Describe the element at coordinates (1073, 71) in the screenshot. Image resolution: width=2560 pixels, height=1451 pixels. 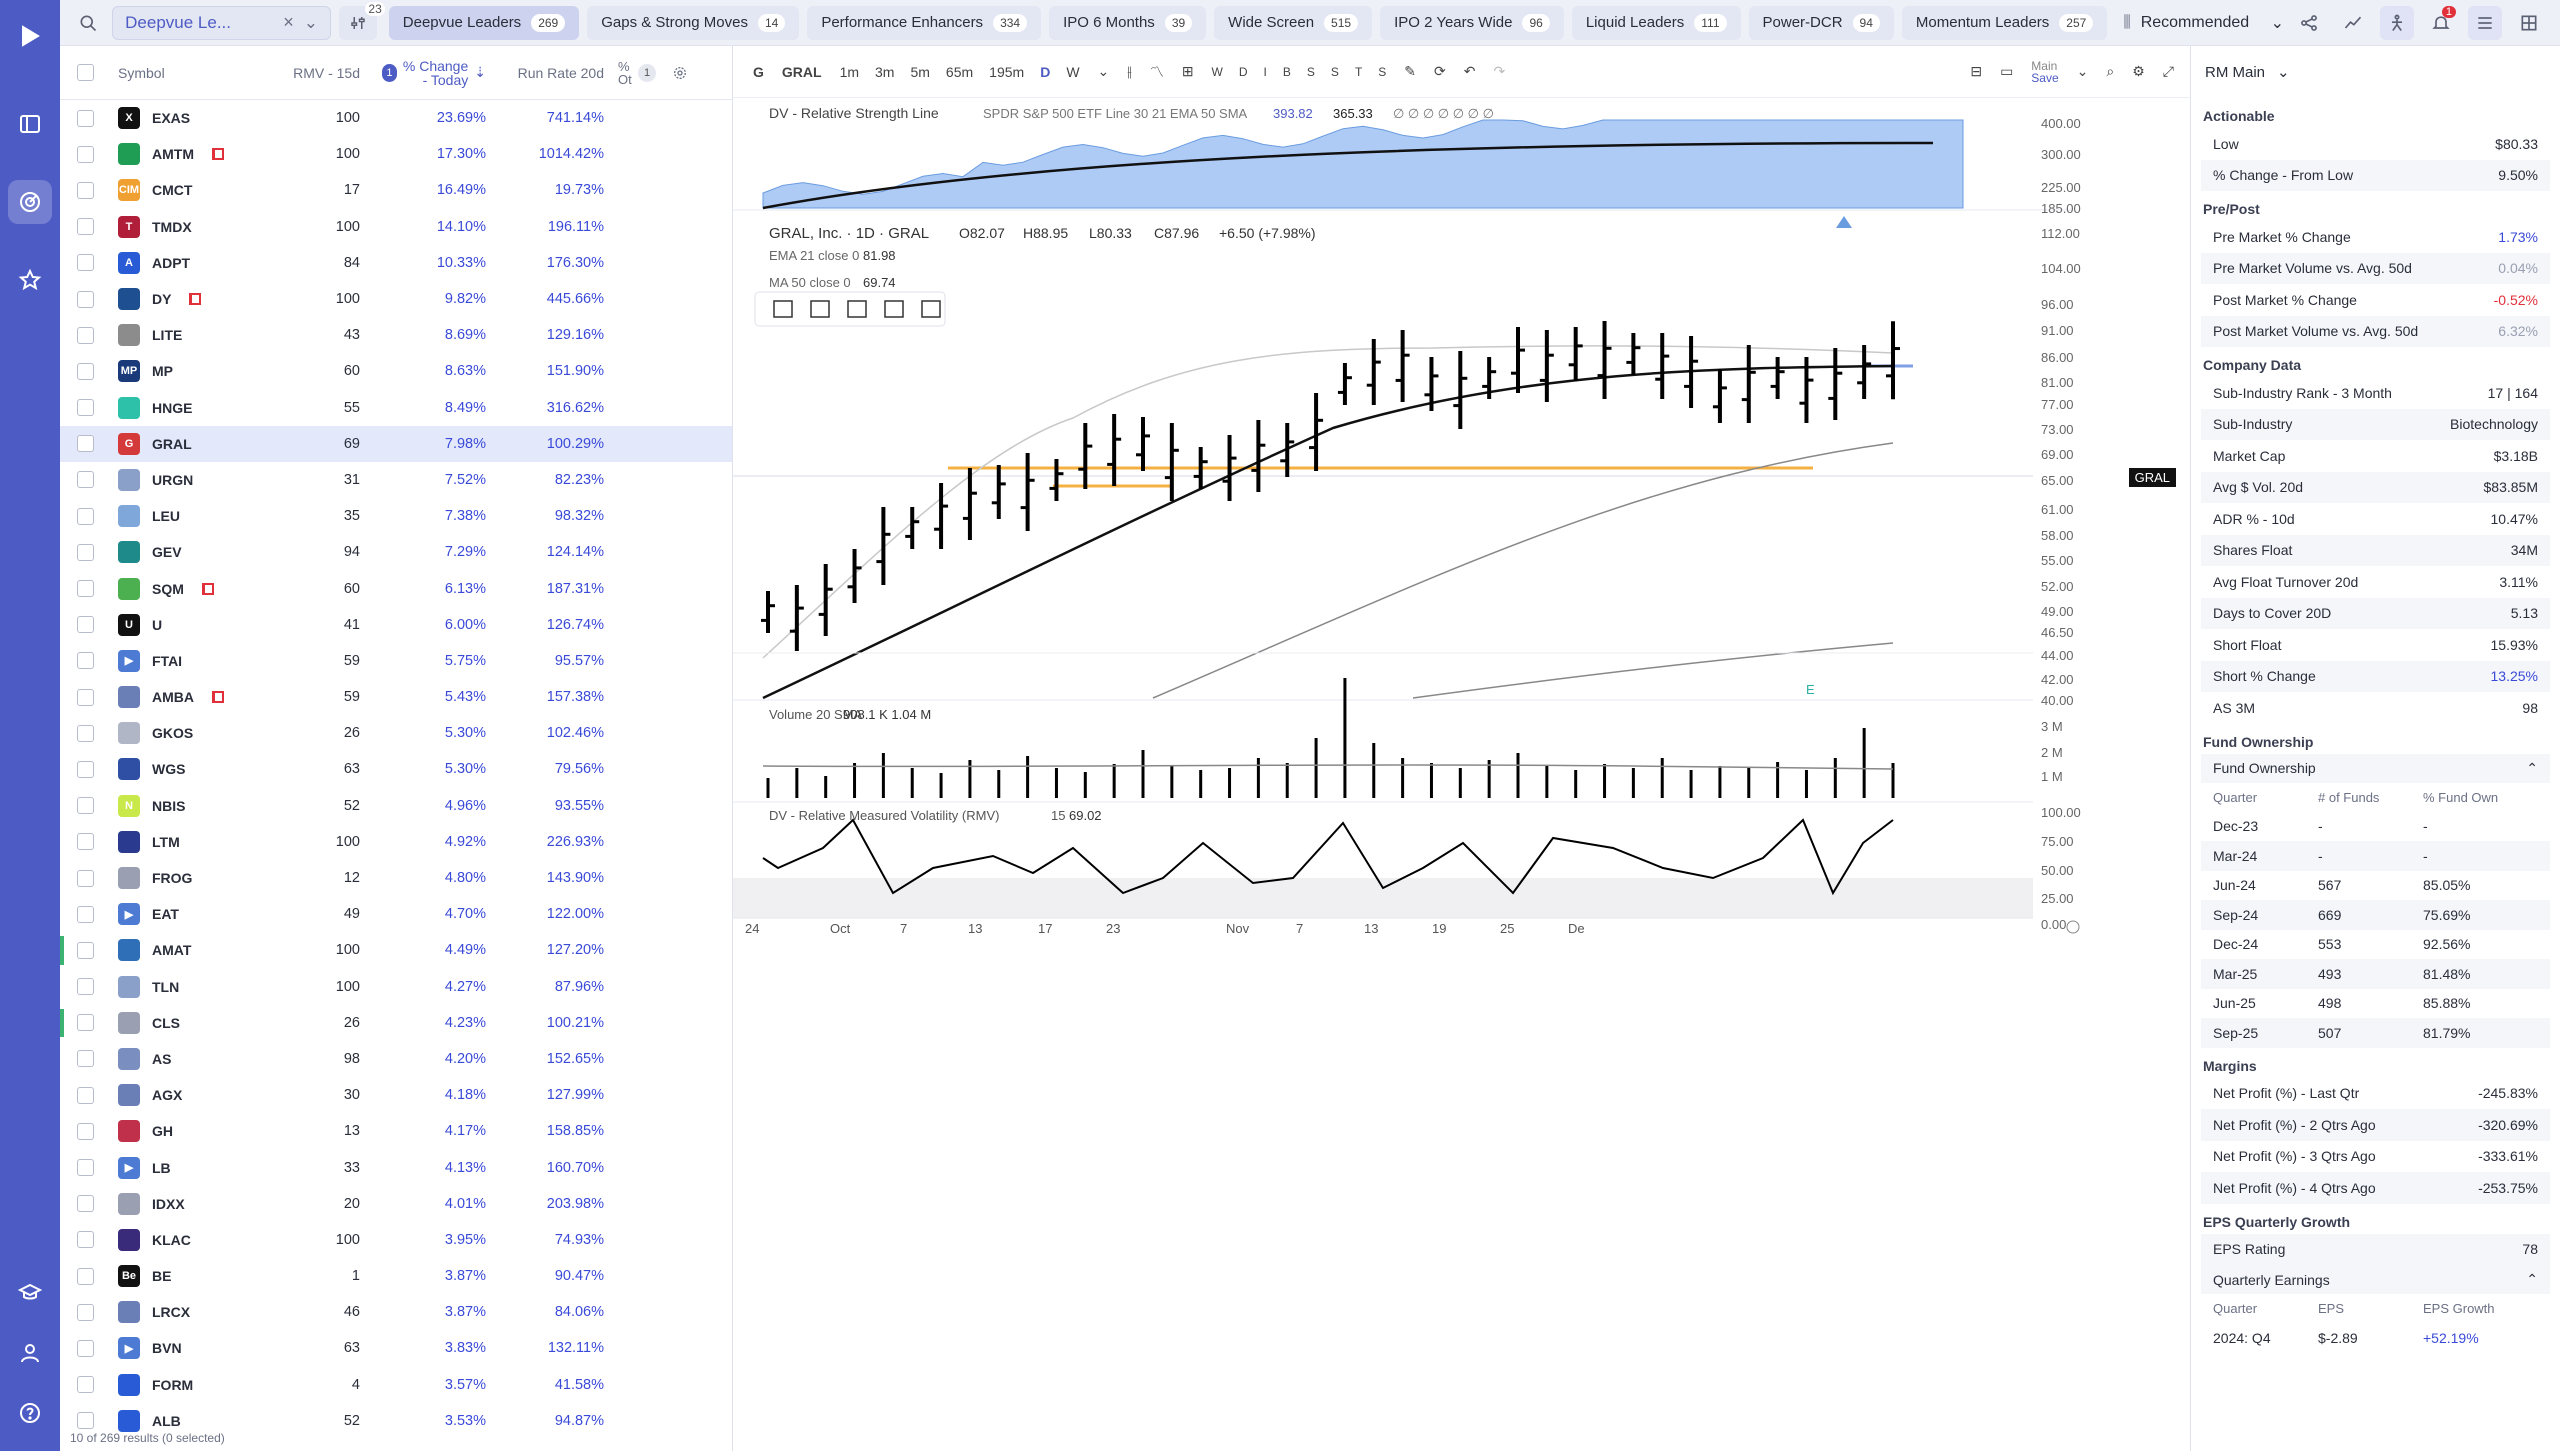
I see `interval-option: W` at that location.